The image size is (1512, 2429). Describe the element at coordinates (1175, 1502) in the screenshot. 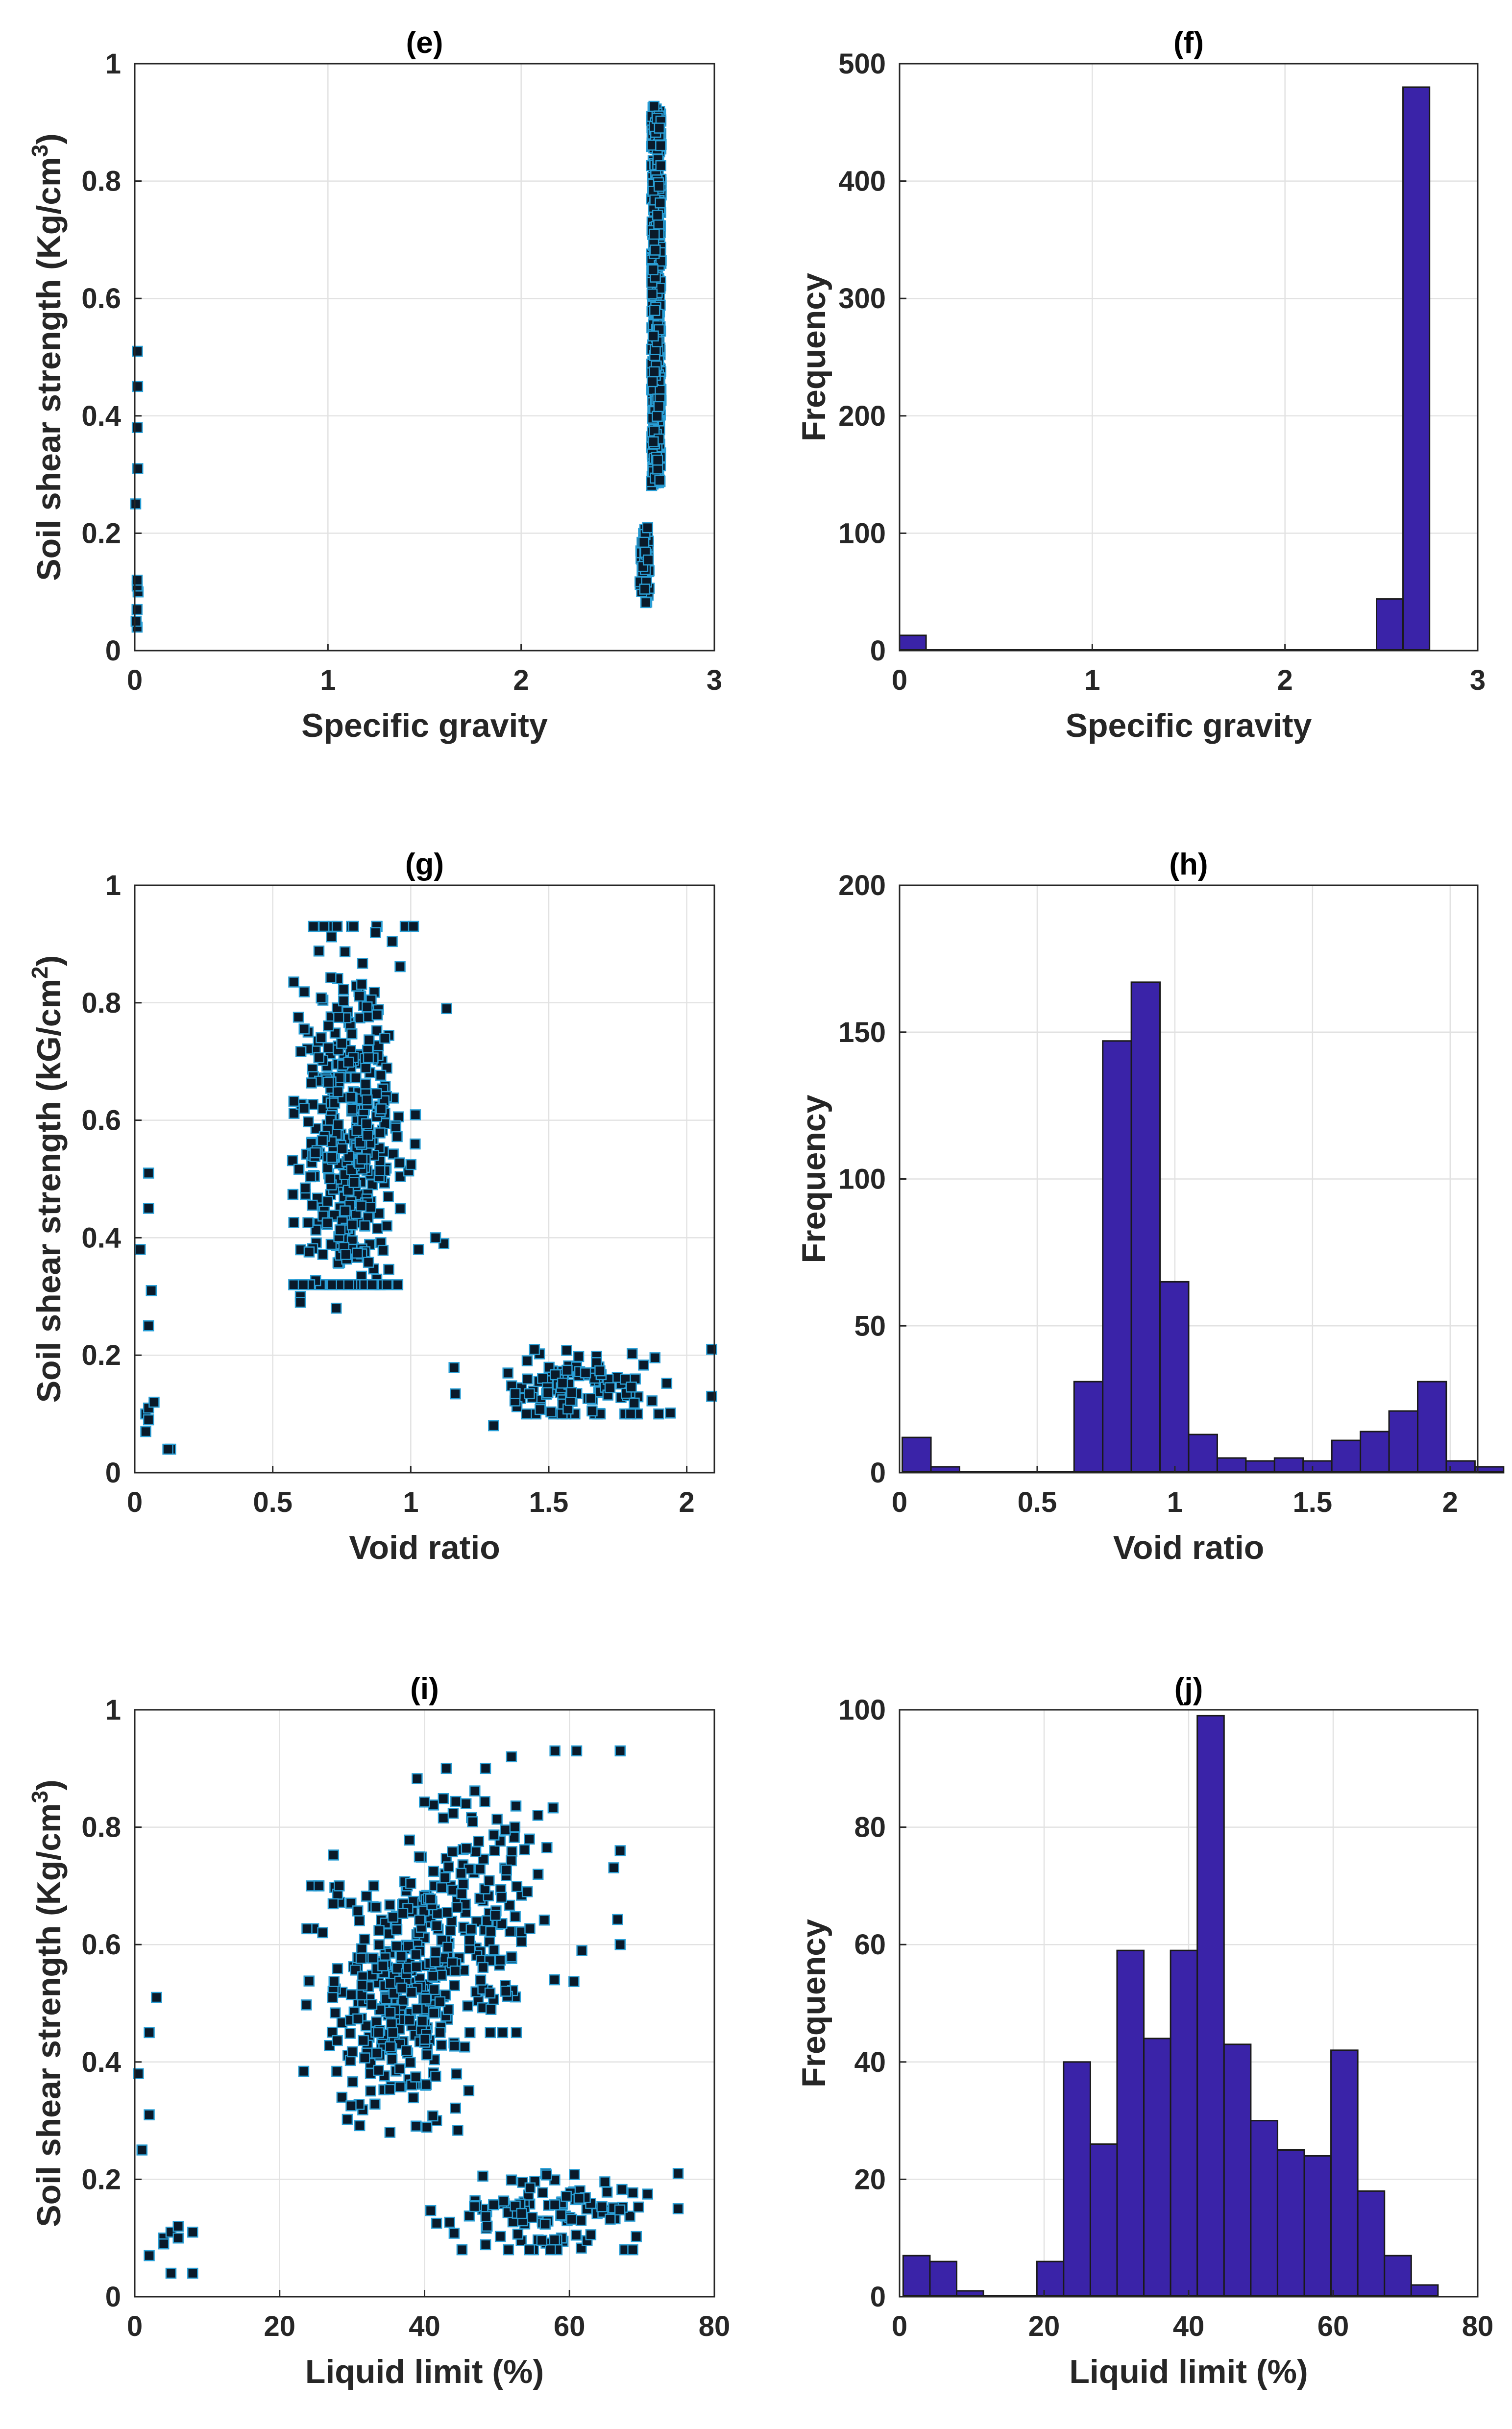

I see `x-tick-label: 1` at that location.